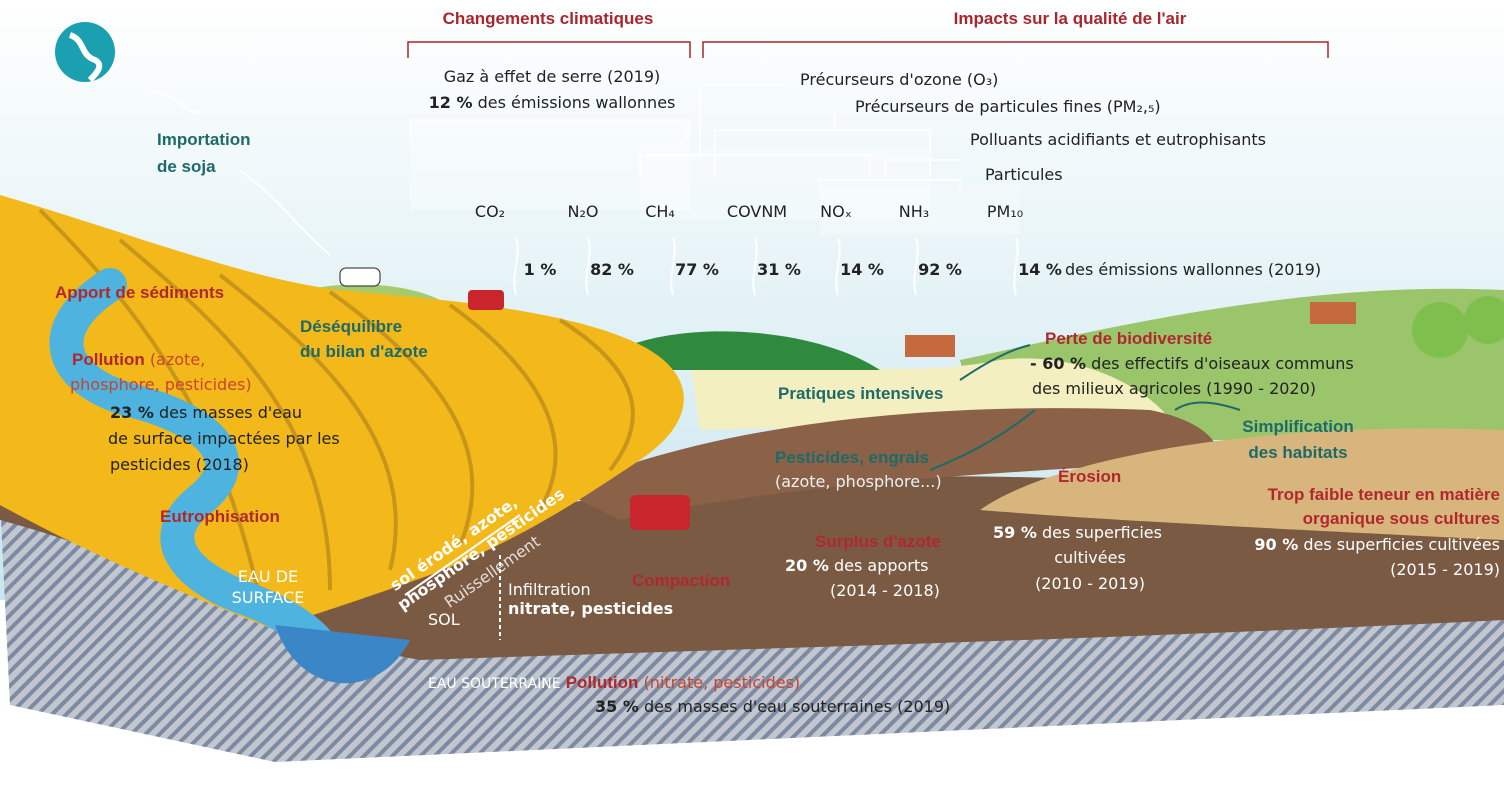  Describe the element at coordinates (549, 589) in the screenshot. I see `label: Infiltration` at that location.